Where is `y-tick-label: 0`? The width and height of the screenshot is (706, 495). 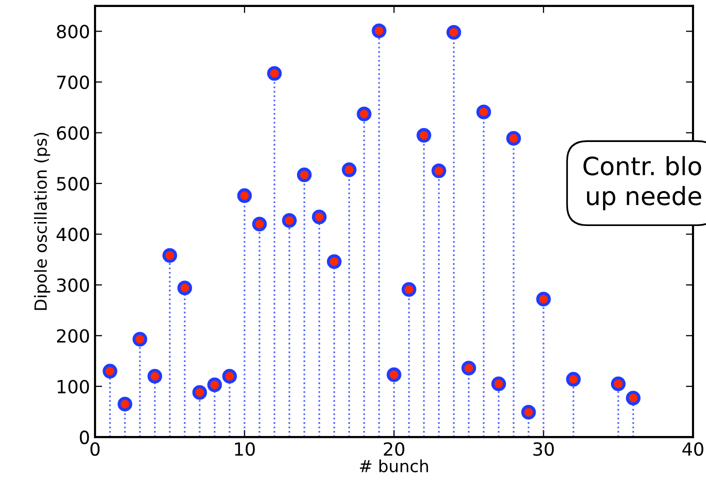
y-tick-label: 0 is located at coordinates (84, 437).